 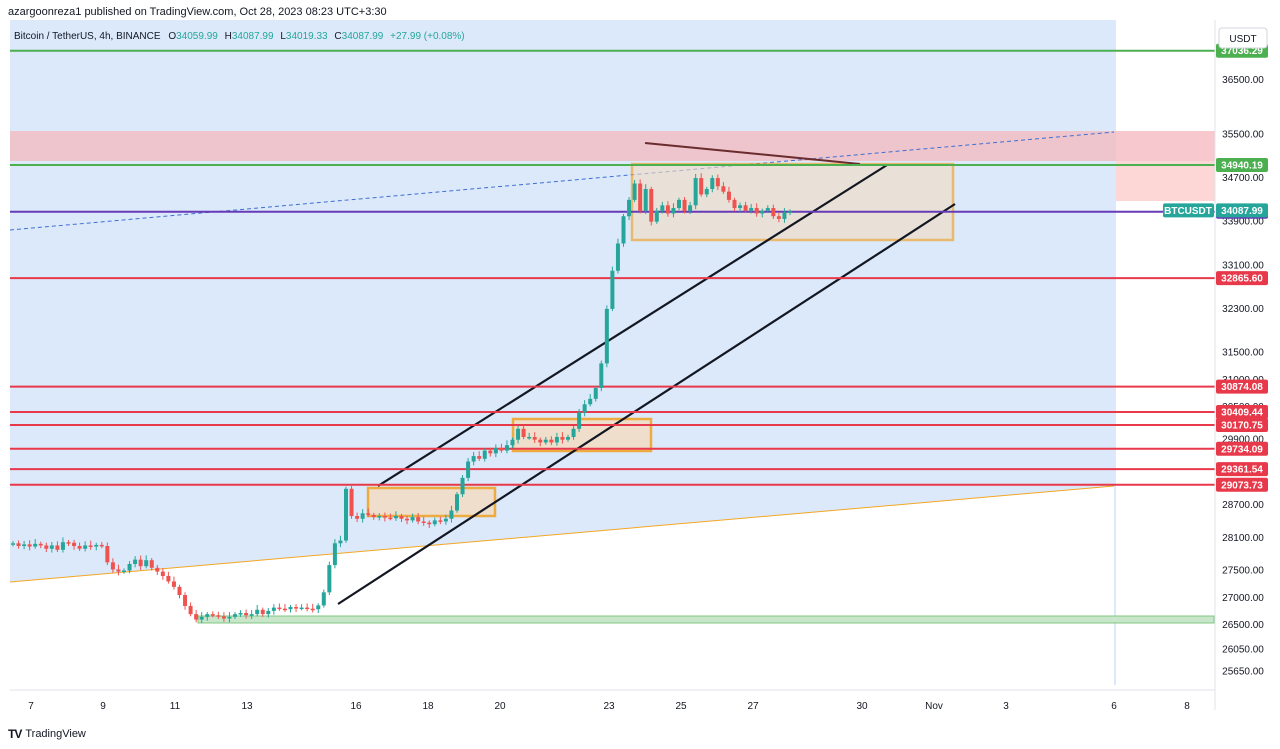 What do you see at coordinates (307, 36) in the screenshot?
I see `legend-low: 34019.33` at bounding box center [307, 36].